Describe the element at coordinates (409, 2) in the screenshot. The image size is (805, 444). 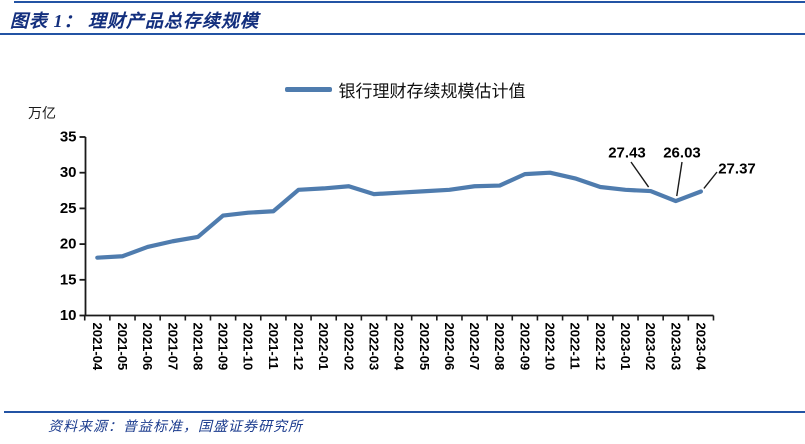
I see `top-border-line` at that location.